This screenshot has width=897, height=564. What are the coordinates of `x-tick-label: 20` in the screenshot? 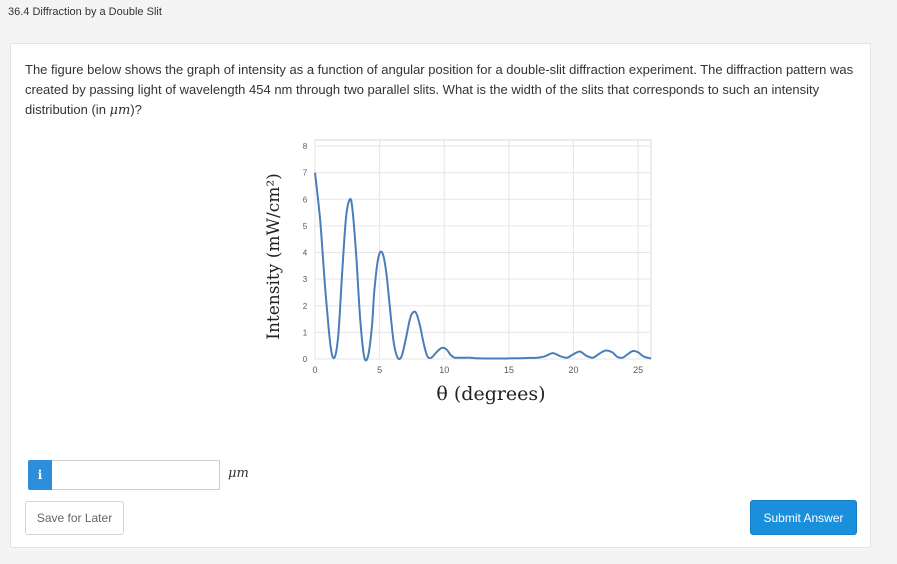 It's located at (573, 370).